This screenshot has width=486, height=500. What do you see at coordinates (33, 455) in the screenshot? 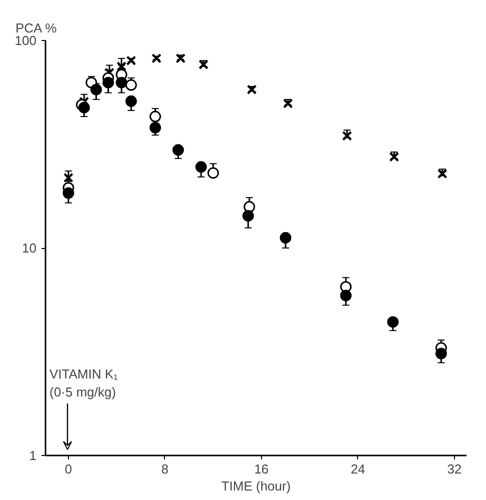
I see `y-tick-label: 1` at bounding box center [33, 455].